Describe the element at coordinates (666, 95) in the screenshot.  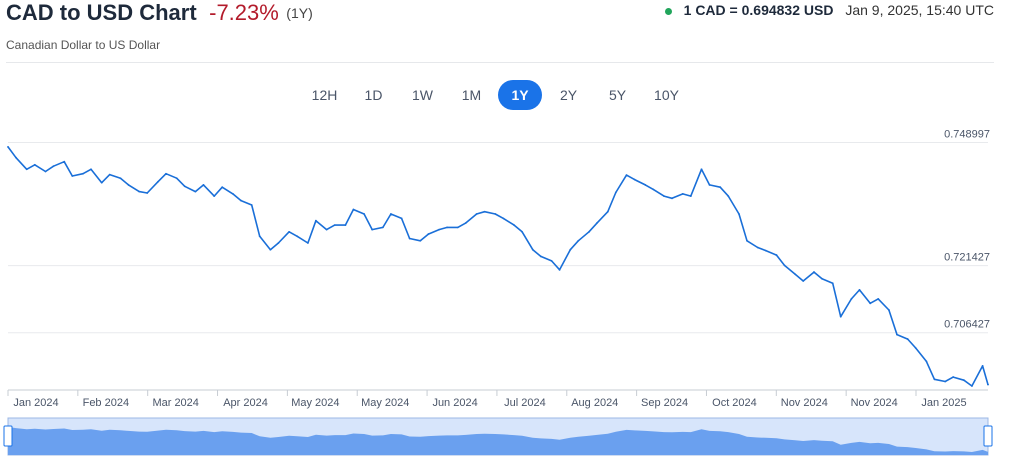
I see `tab-10y: 10Y` at that location.